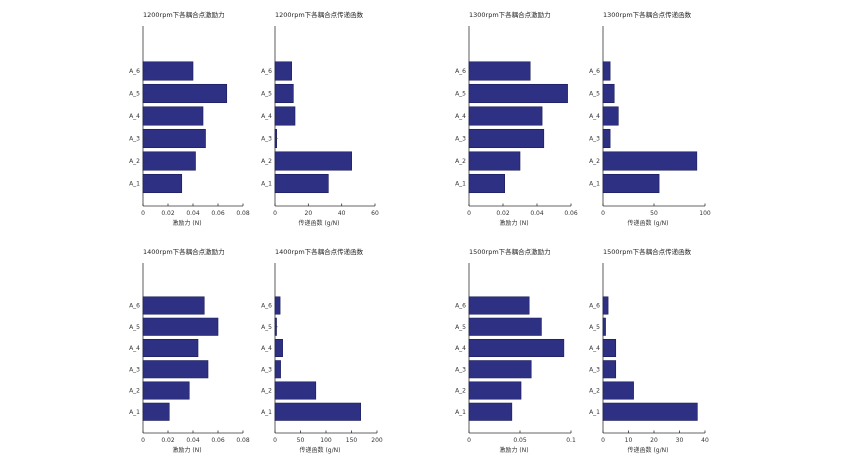 The height and width of the screenshot is (474, 843). What do you see at coordinates (705, 213) in the screenshot?
I see `x-tick-label: 100` at bounding box center [705, 213].